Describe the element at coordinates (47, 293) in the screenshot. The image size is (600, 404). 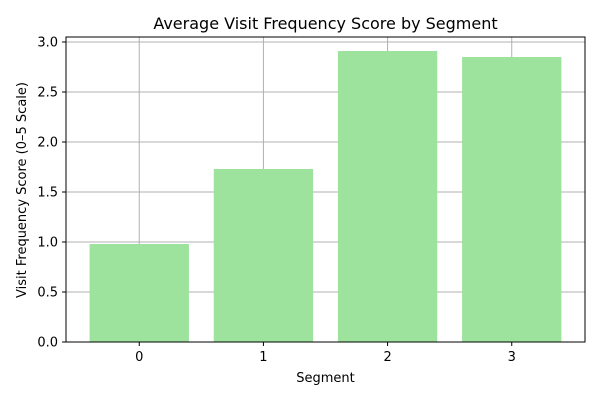
I see `y-tick-label: 0.5` at that location.